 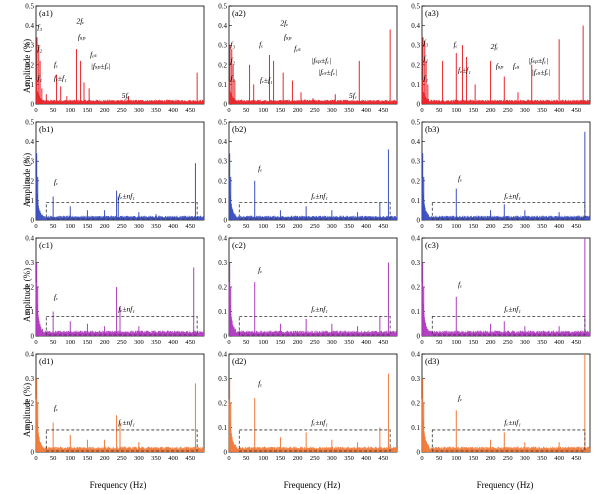 I want to click on peak-annotation: |fₛₚ±fₑ|, so click(x=101, y=66).